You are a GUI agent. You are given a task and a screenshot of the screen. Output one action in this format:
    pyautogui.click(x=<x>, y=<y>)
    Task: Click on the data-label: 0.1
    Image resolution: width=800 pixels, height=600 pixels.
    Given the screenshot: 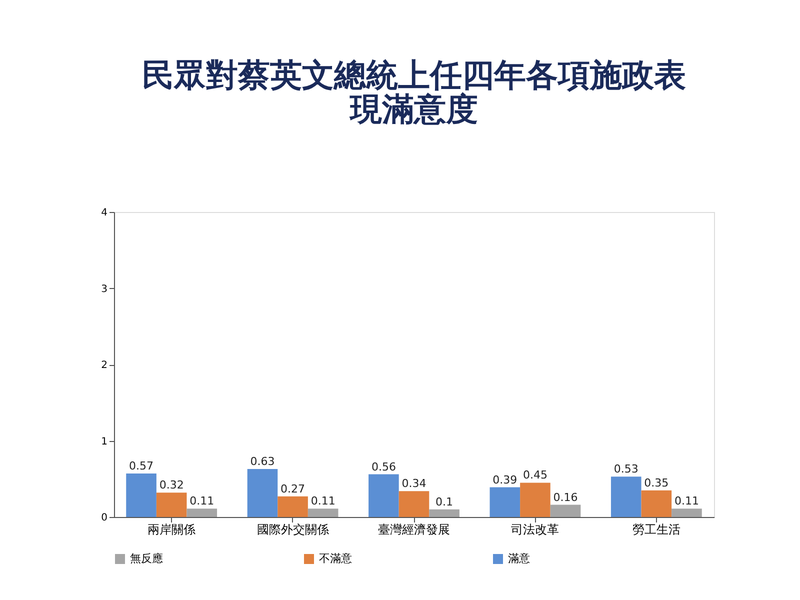 What is the action you would take?
    pyautogui.click(x=445, y=501)
    